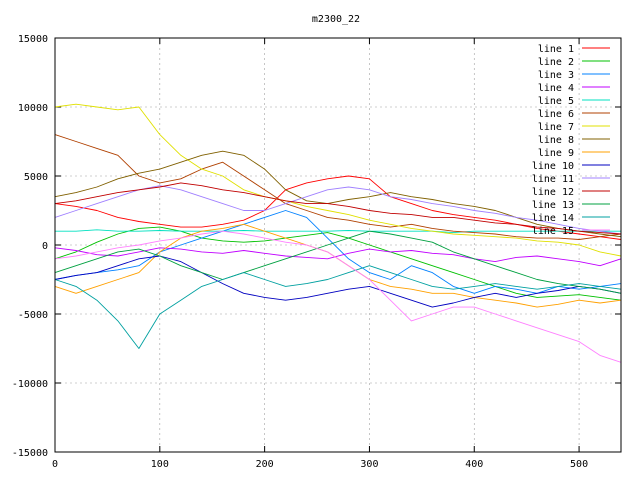 The height and width of the screenshot is (480, 640). Describe the element at coordinates (36, 177) in the screenshot. I see `y-tick-label: 5000` at that location.